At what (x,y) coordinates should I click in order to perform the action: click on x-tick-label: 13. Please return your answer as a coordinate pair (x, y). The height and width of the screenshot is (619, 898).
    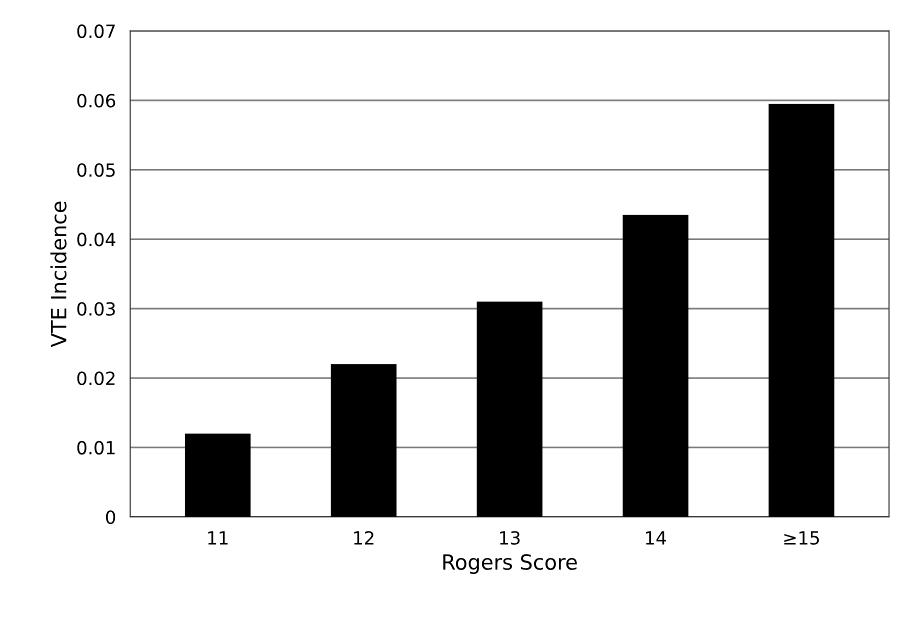
    Looking at the image, I should click on (510, 538).